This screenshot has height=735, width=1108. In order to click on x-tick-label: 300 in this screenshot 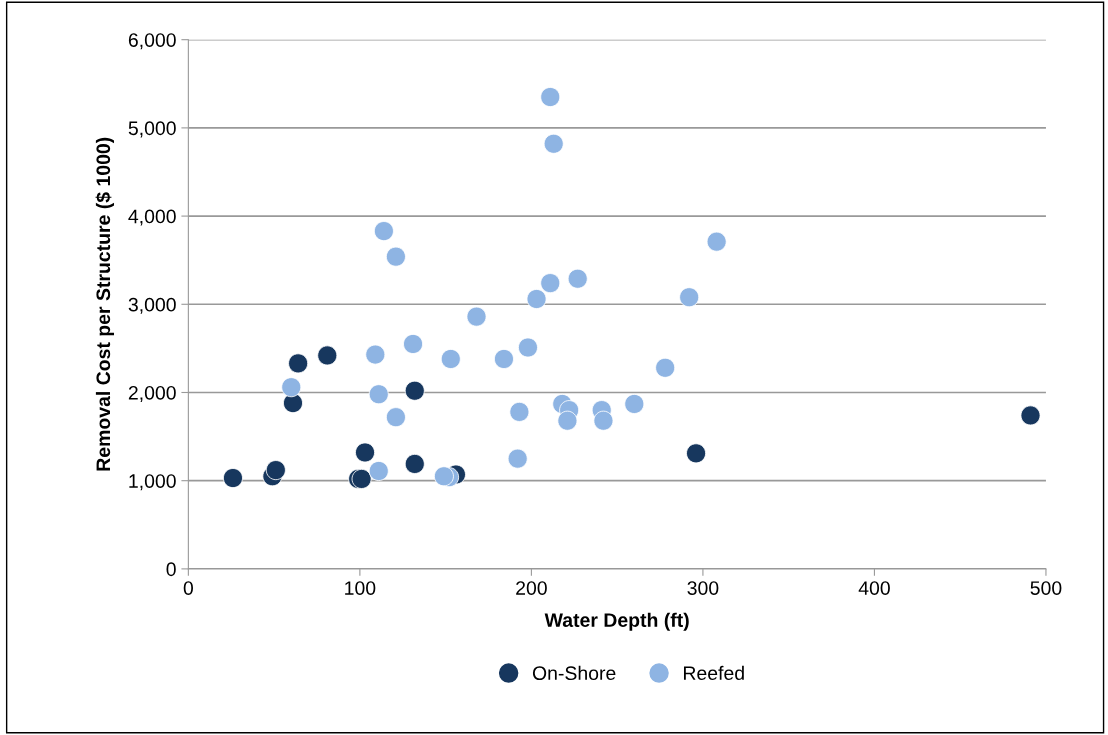, I will do `click(703, 588)`.